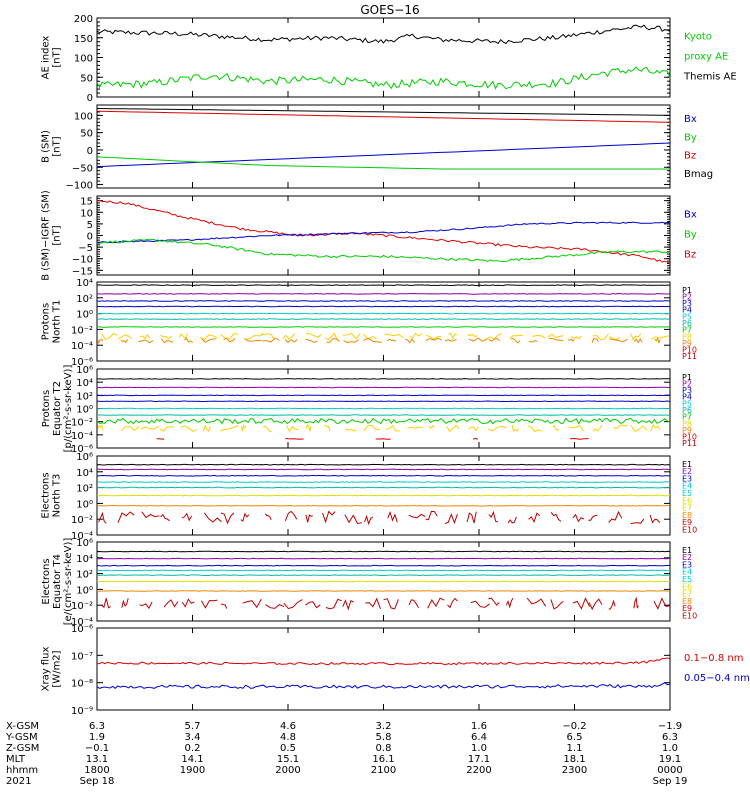 This screenshot has height=804, width=750. What do you see at coordinates (479, 726) in the screenshot?
I see `x-tick-value: 1.6` at bounding box center [479, 726].